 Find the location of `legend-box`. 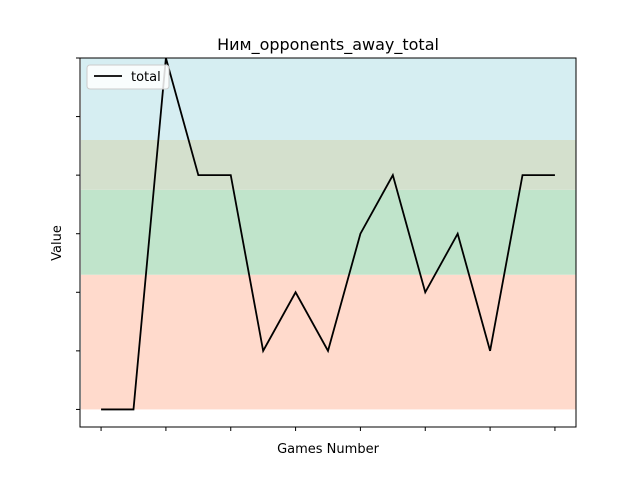

legend-box is located at coordinates (128, 77).